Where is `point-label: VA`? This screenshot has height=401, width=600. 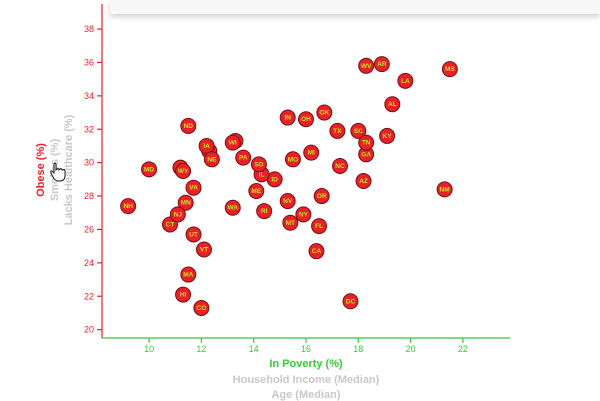 point-label: VA is located at coordinates (193, 188).